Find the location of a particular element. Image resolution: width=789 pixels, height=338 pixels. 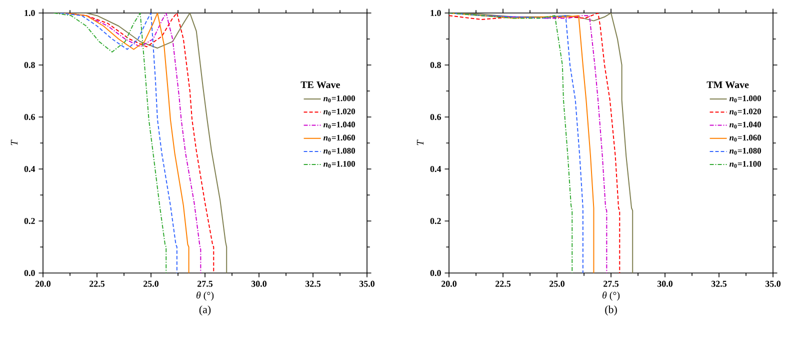

text: (a) is located at coordinates (205, 311).